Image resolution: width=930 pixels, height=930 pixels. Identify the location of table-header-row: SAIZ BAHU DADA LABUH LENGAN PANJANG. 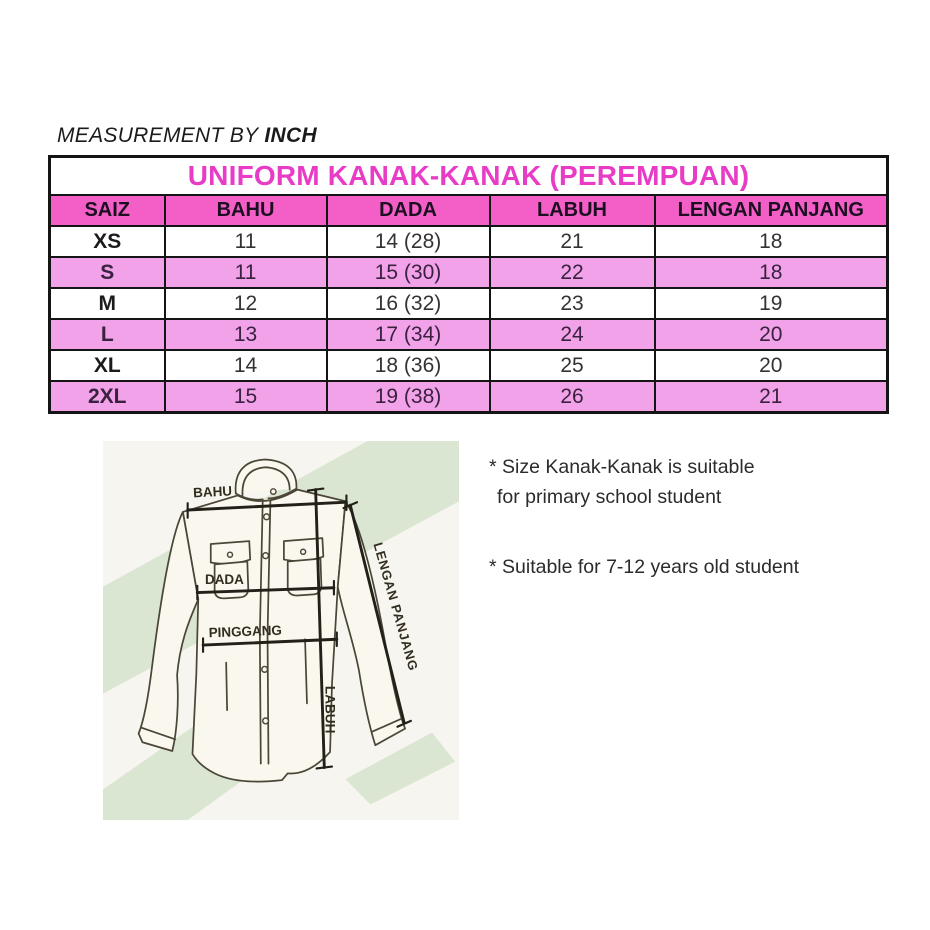
(468, 210).